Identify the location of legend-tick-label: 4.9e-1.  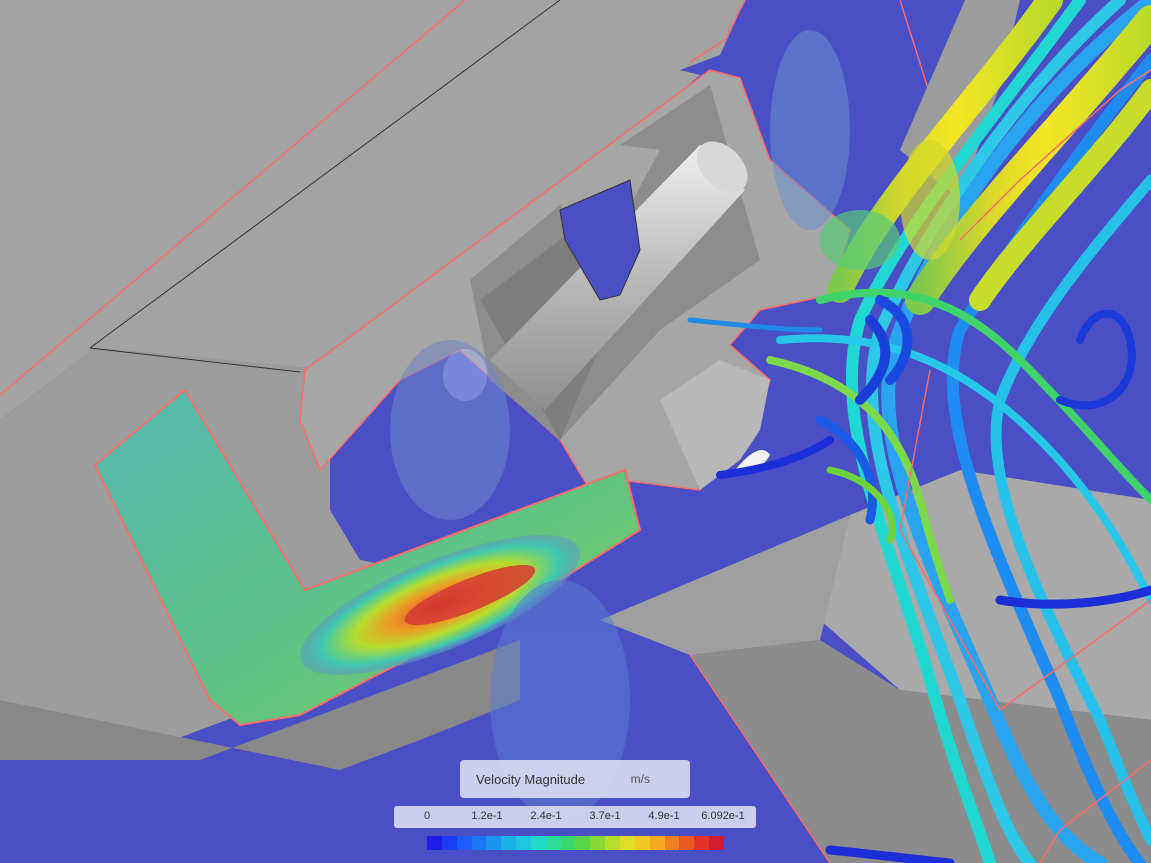
(664, 816).